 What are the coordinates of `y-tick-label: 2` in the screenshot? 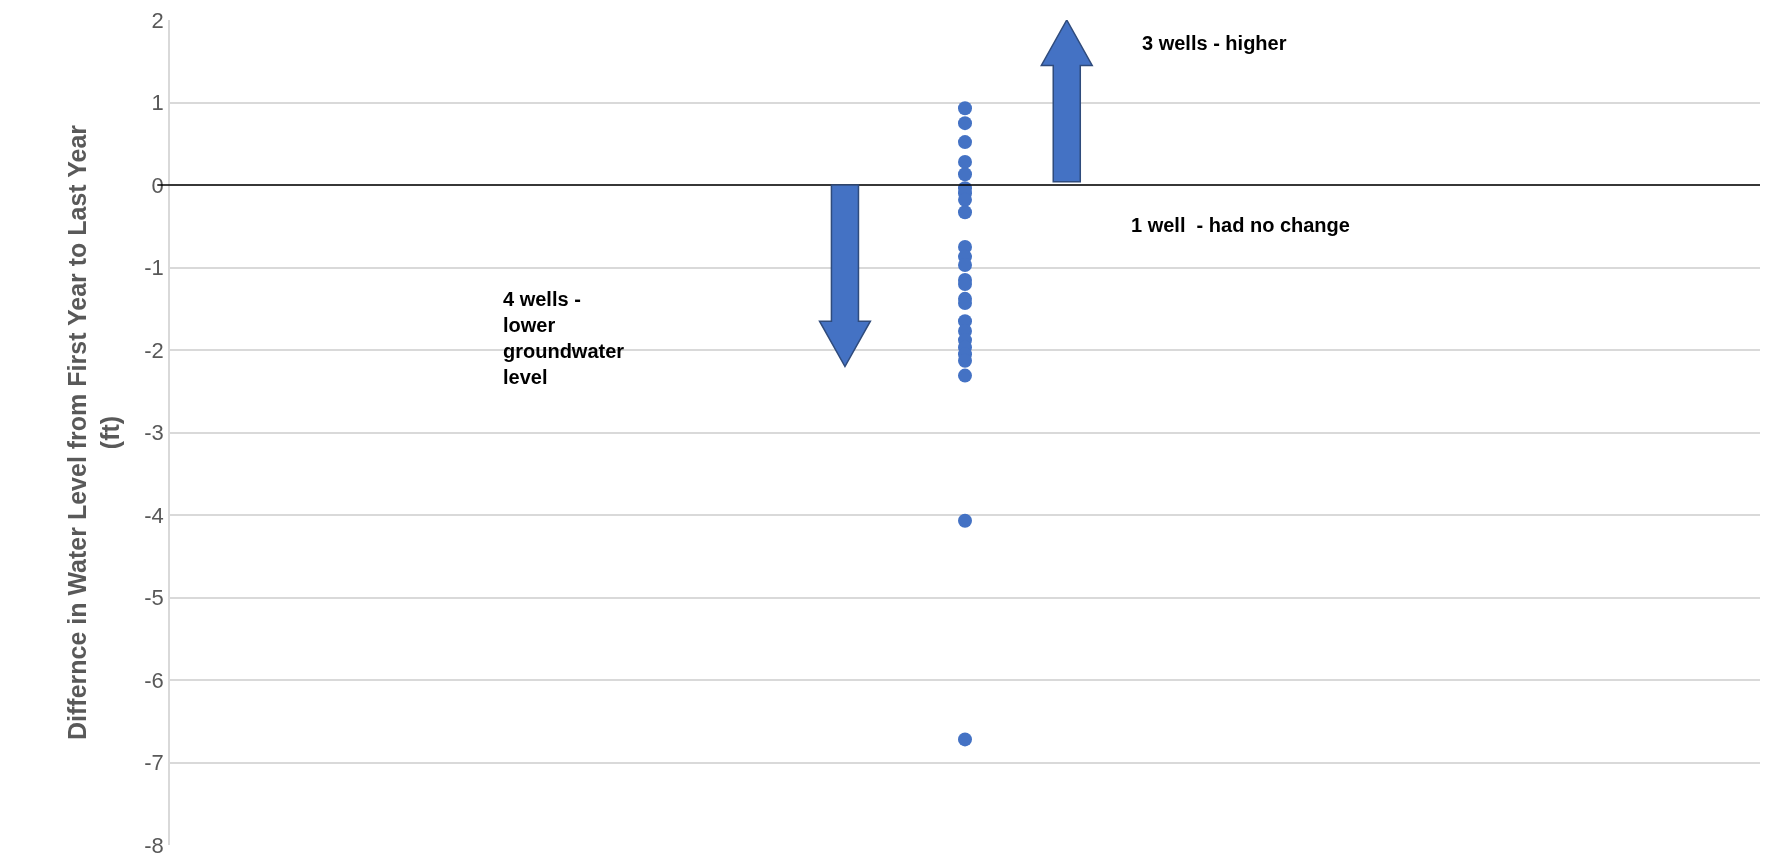 It's located at (157, 20).